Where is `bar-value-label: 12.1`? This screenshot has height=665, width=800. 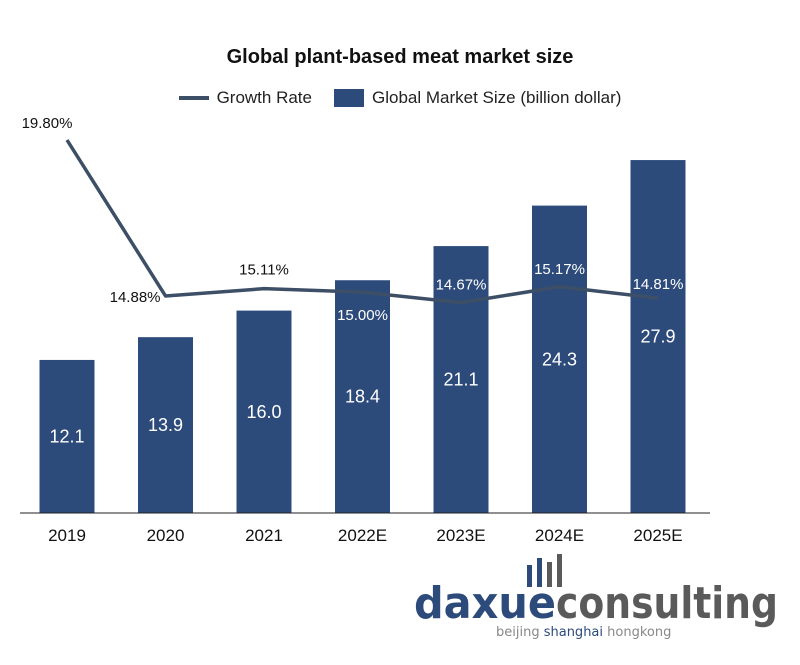 bar-value-label: 12.1 is located at coordinates (66, 436).